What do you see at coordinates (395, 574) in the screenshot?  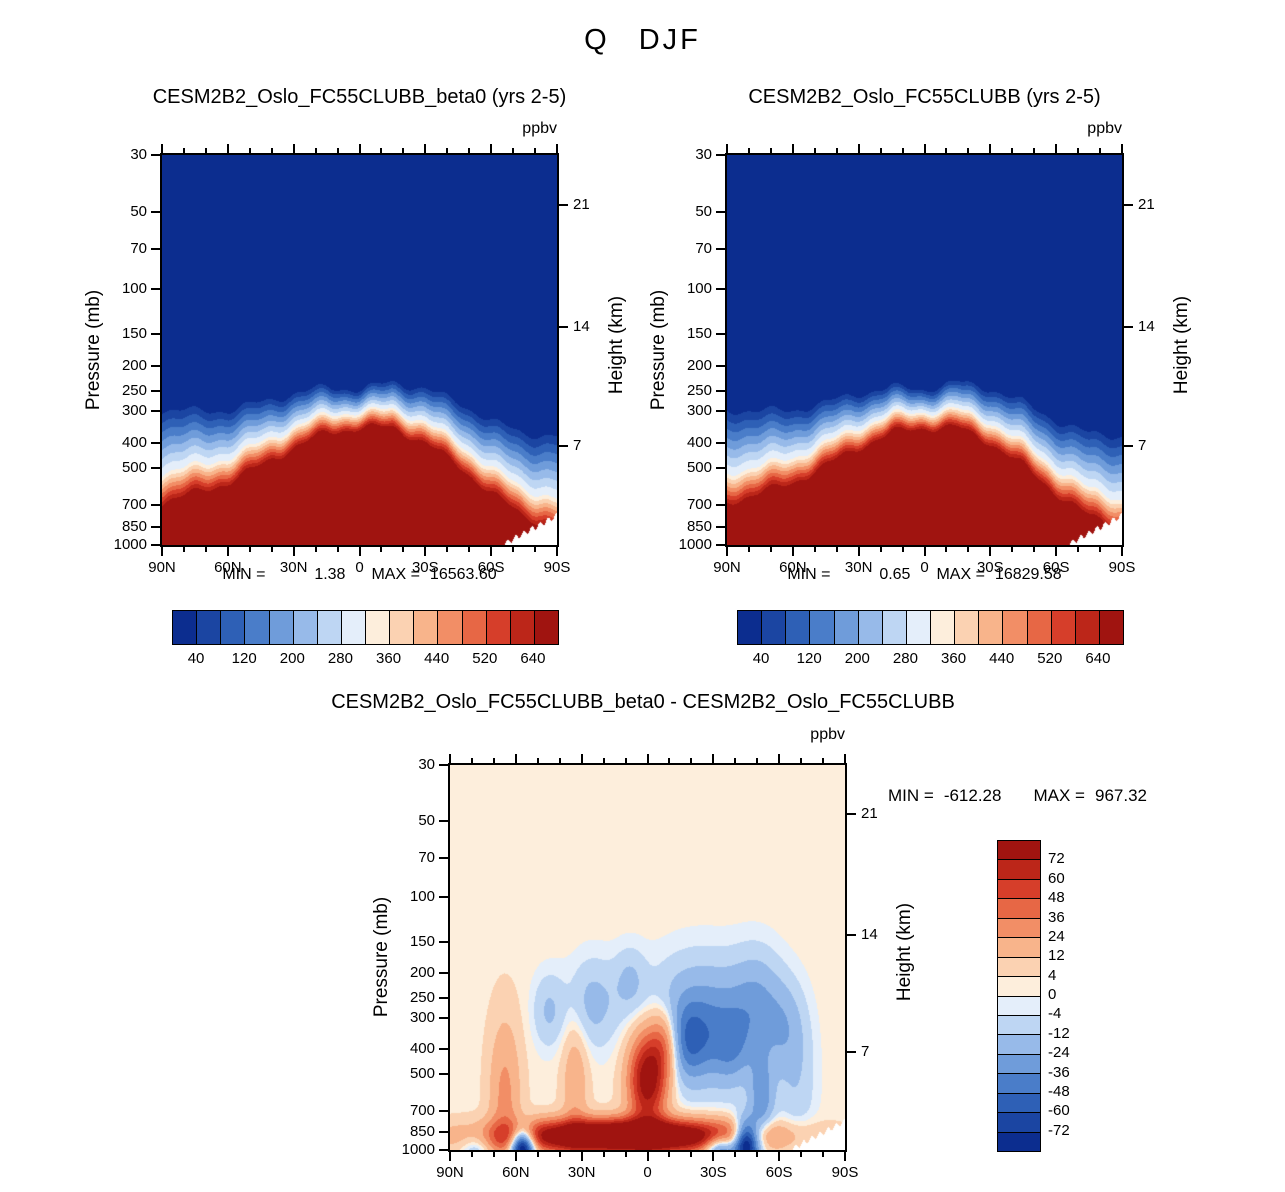 I see `panel-a-max-label: MAX =` at bounding box center [395, 574].